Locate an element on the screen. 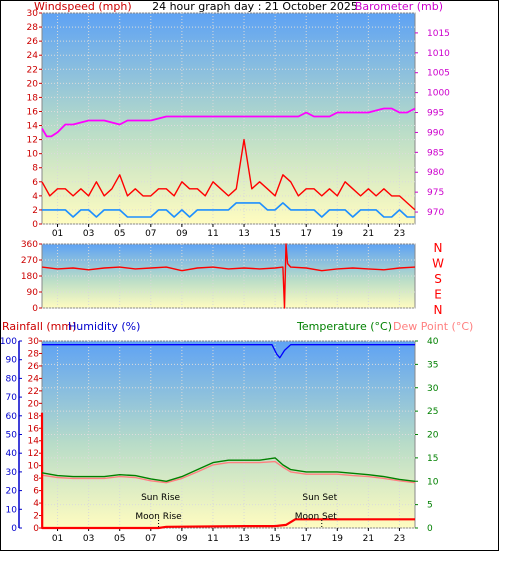  humidity-tick-label: 40 is located at coordinates (12, 454).